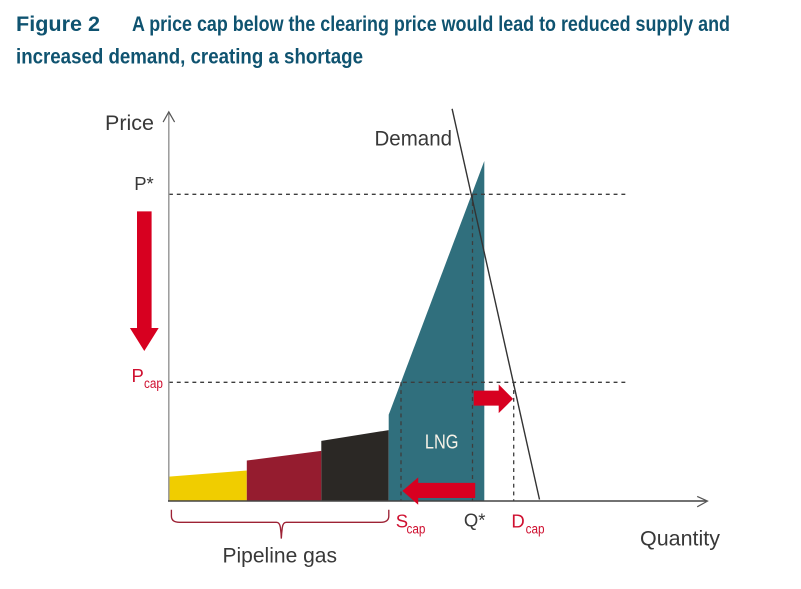  What do you see at coordinates (517, 521) in the screenshot?
I see `svg-text: D` at bounding box center [517, 521].